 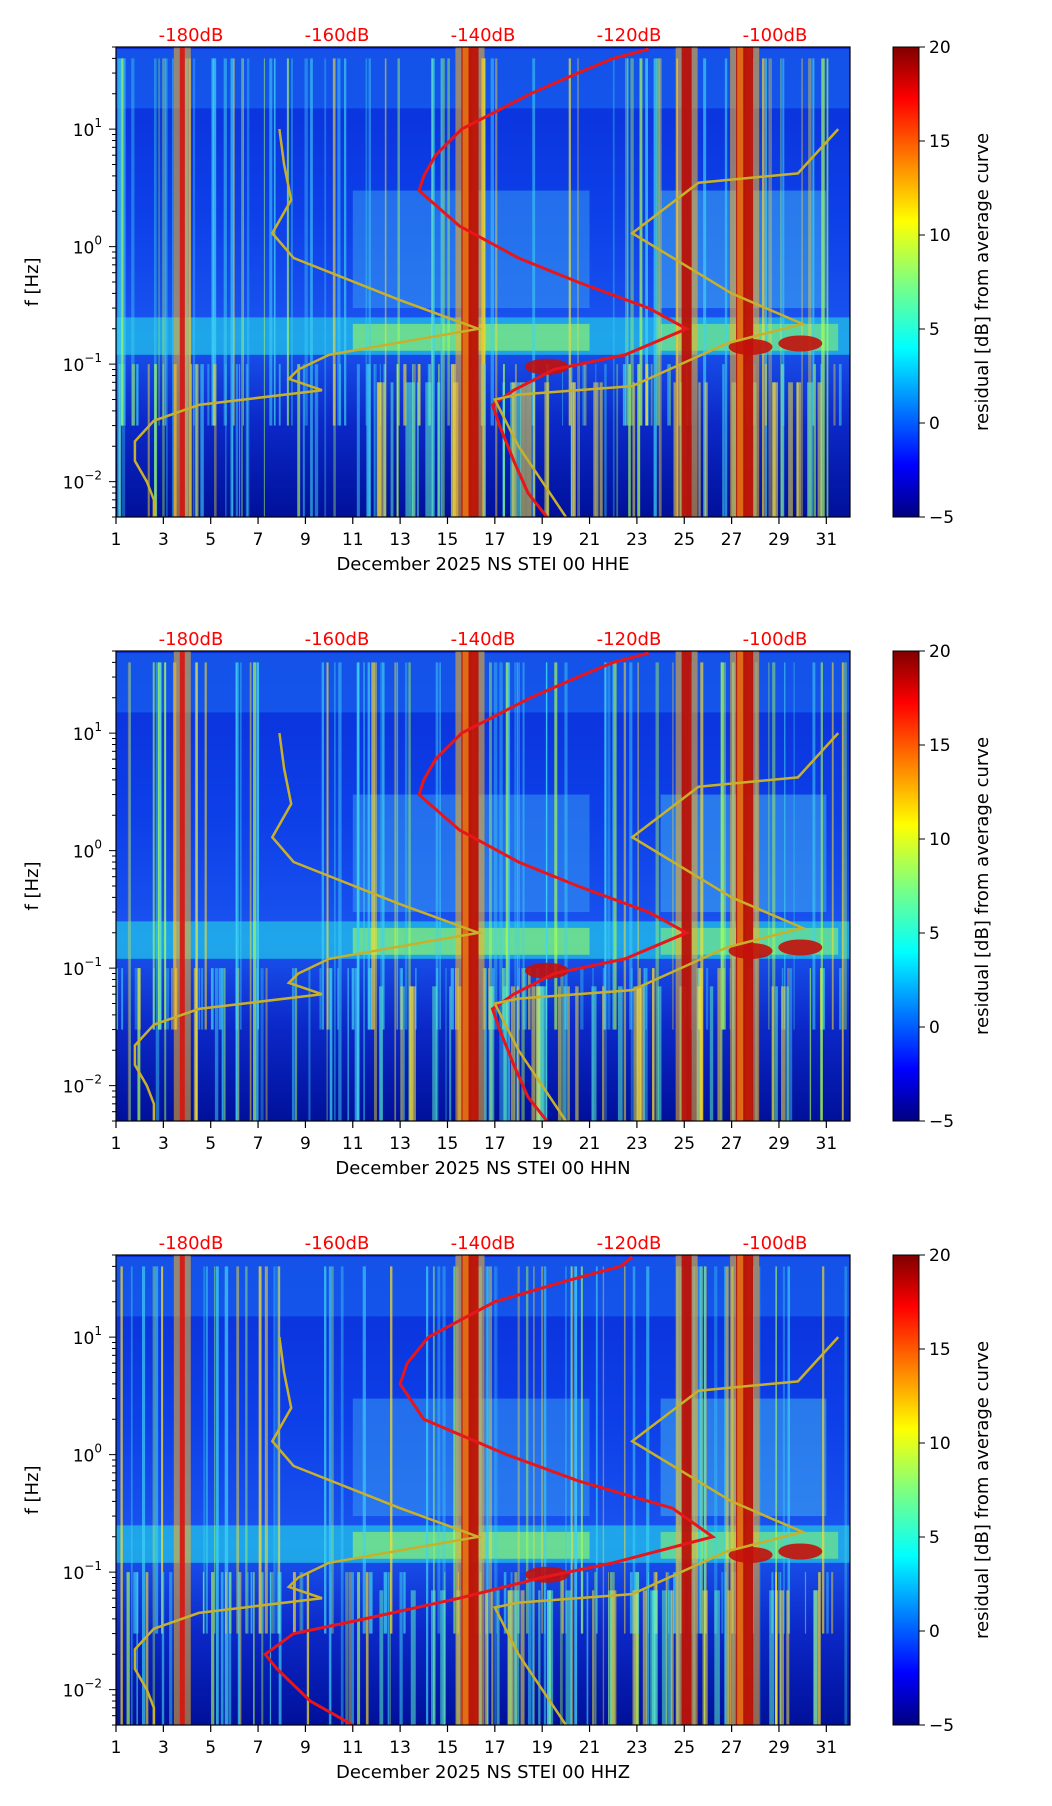 What do you see at coordinates (666, 322) in the screenshot?
I see `nlnm-curve-secondary` at bounding box center [666, 322].